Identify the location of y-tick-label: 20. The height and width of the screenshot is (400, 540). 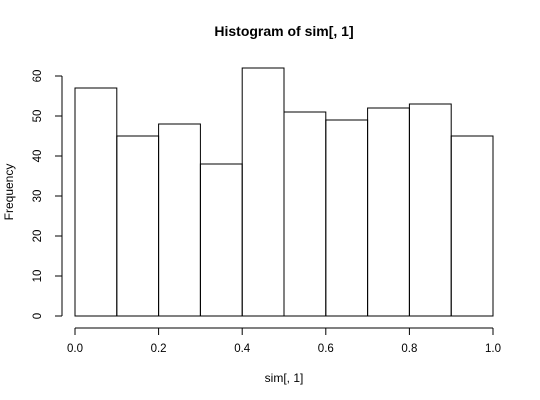
(38, 236).